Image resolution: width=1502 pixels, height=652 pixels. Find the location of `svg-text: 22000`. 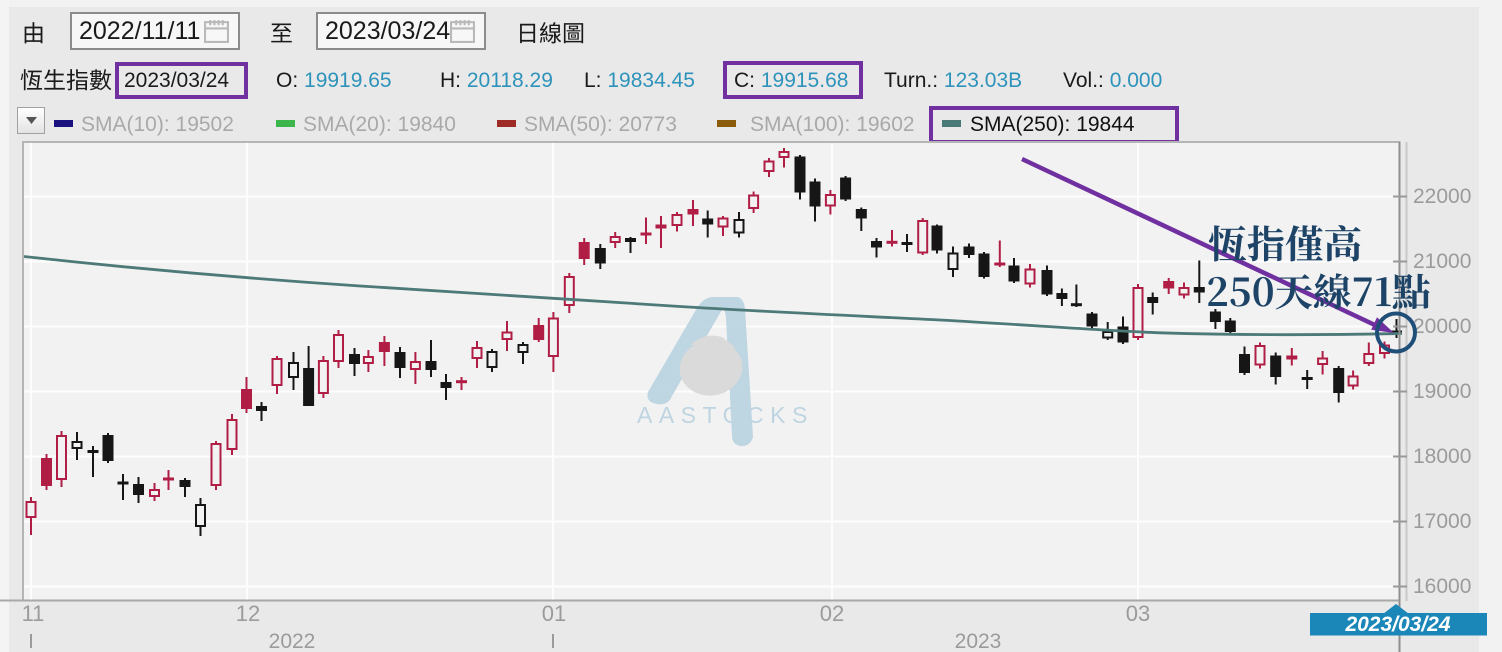

svg-text: 22000 is located at coordinates (1442, 196).